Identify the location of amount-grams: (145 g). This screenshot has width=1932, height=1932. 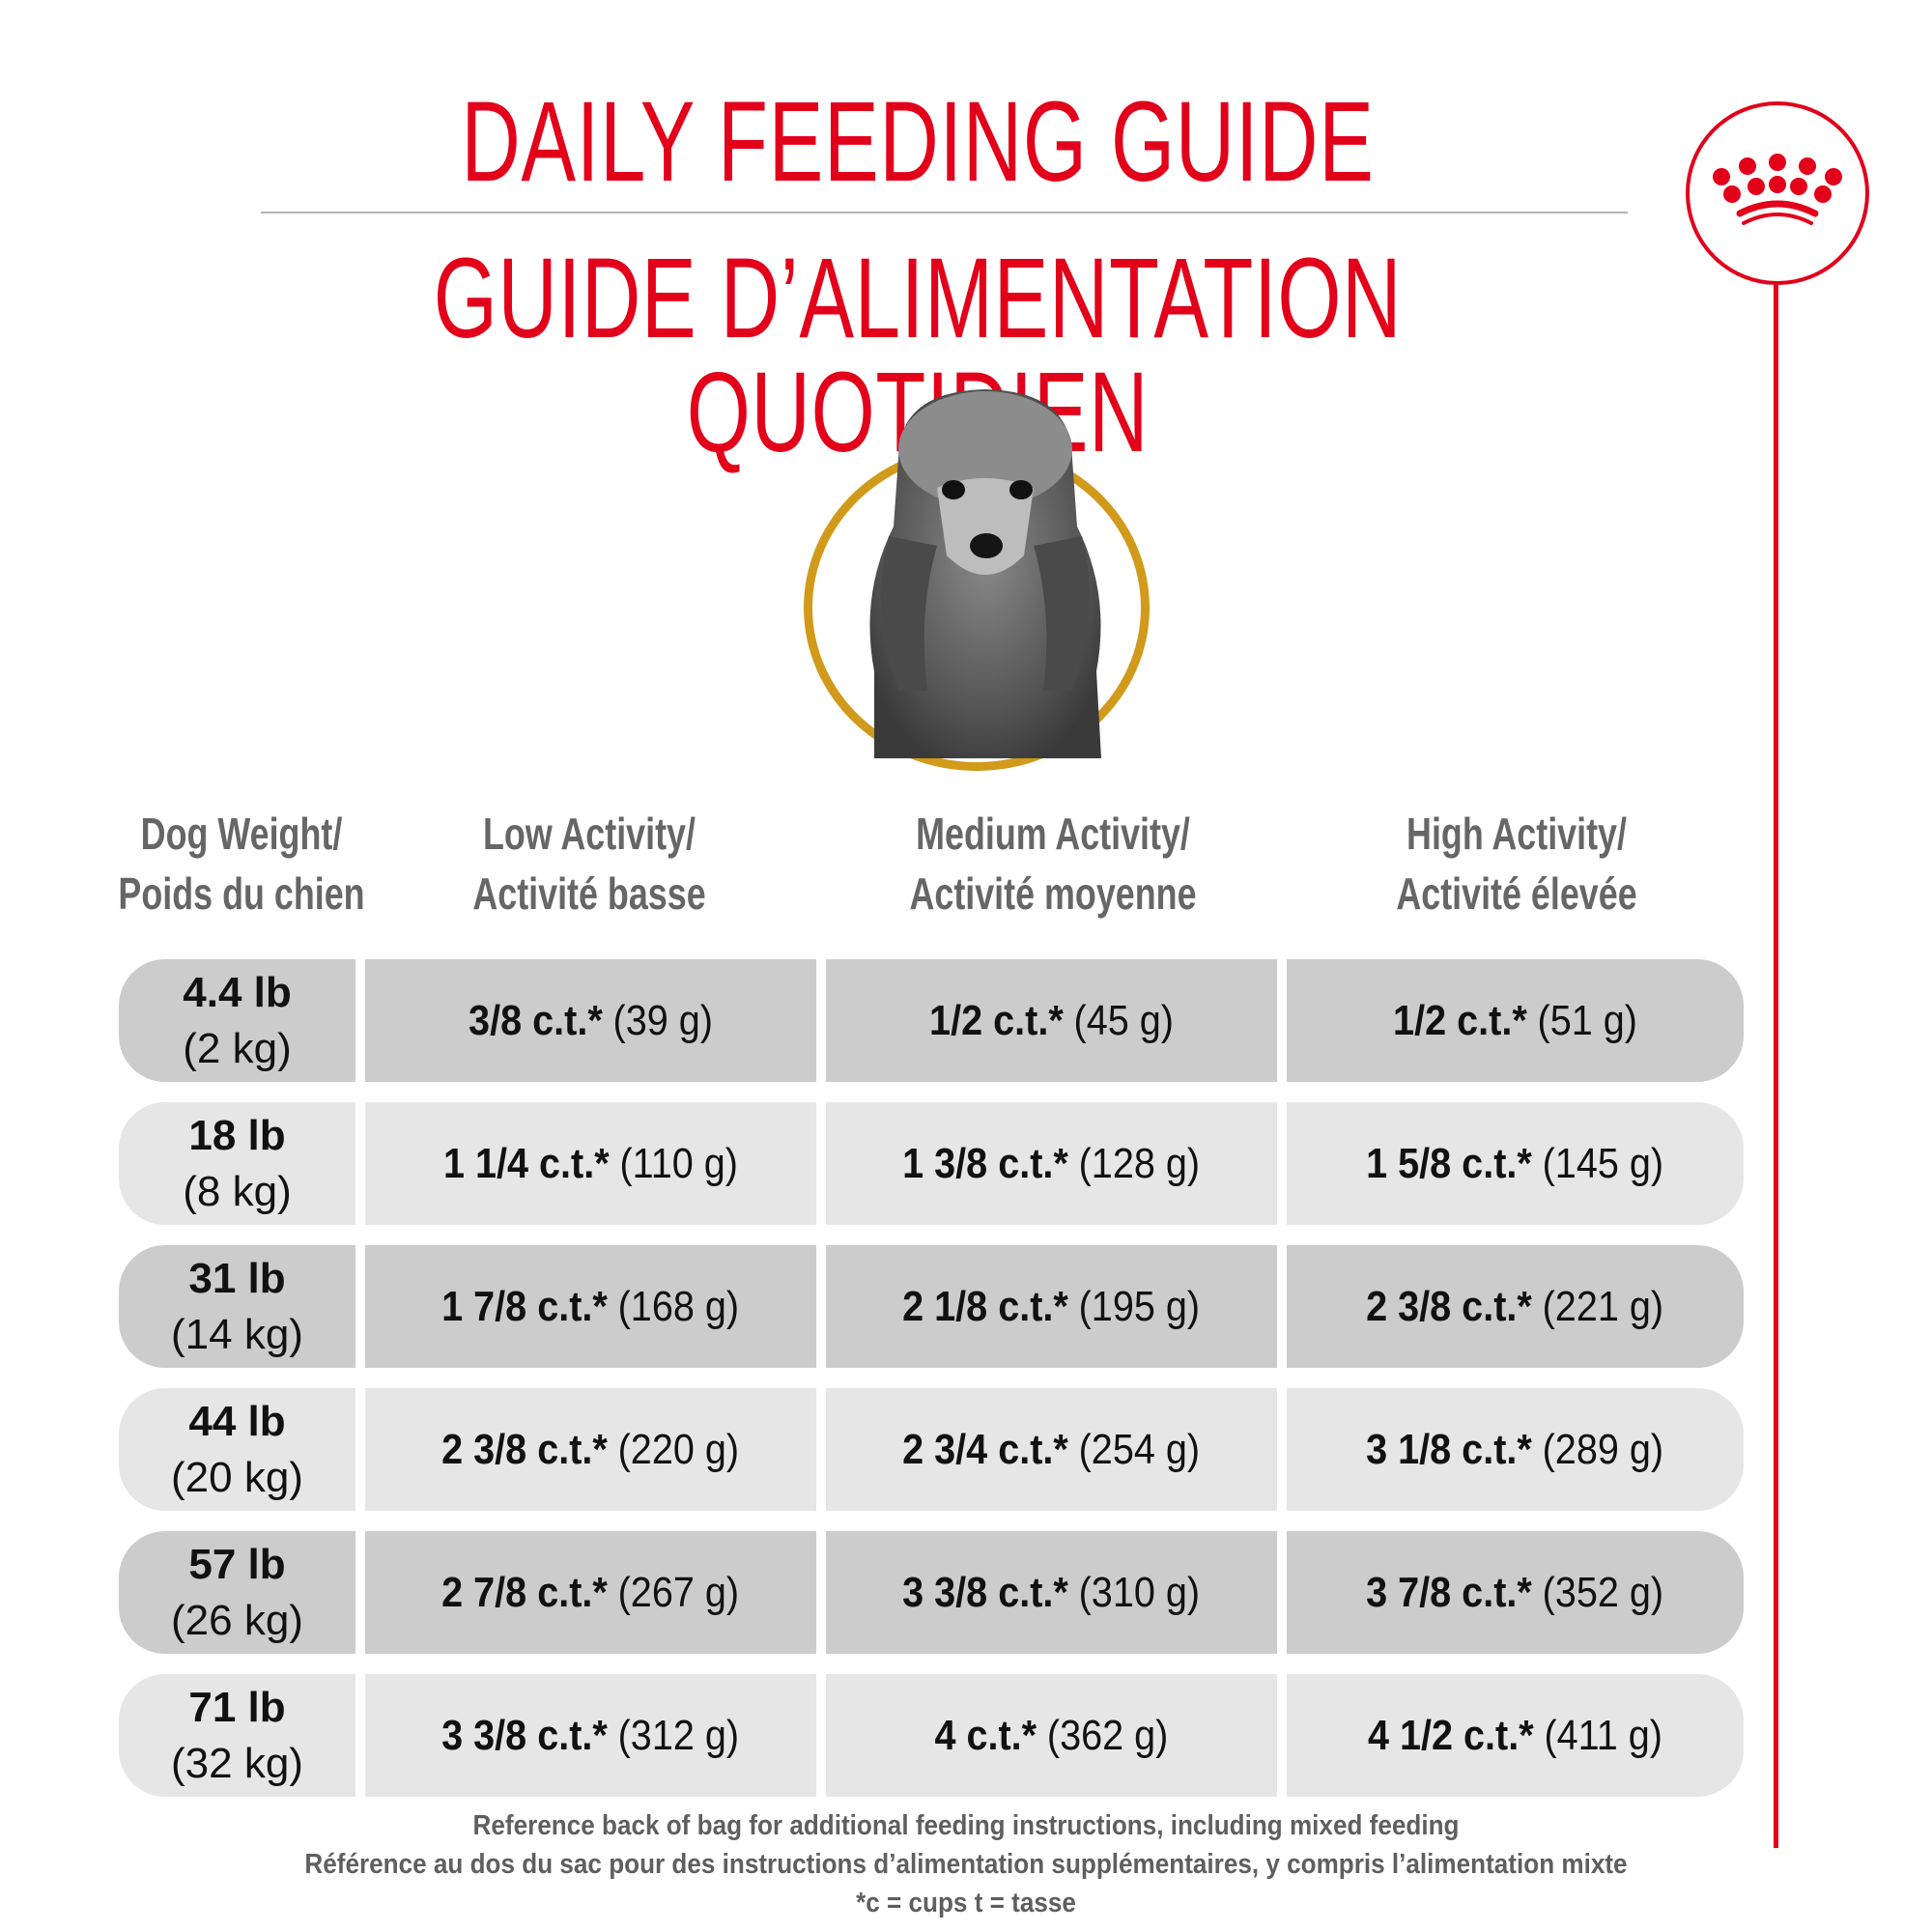
(1603, 1163).